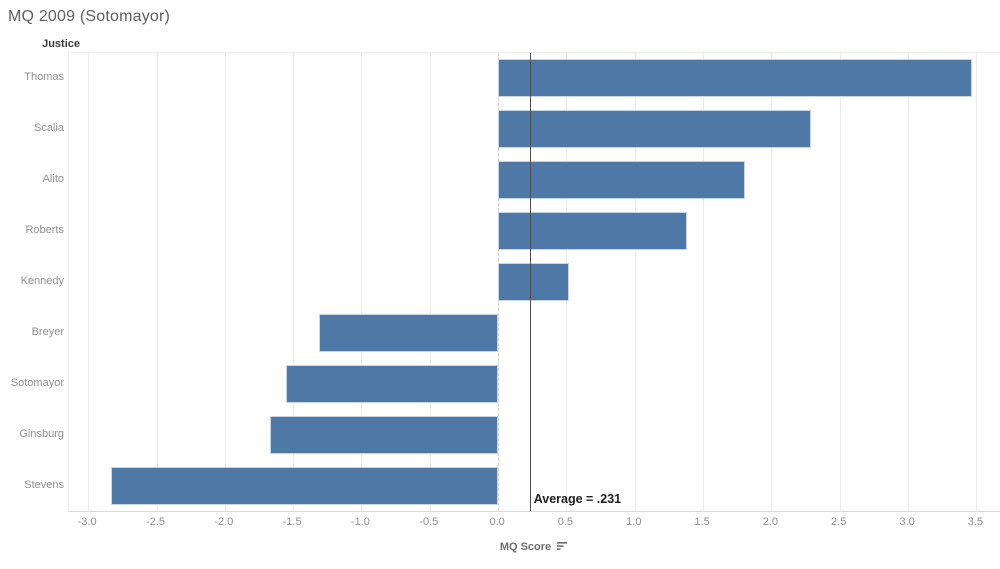  What do you see at coordinates (907, 522) in the screenshot?
I see `x-tick-label: 3.0` at bounding box center [907, 522].